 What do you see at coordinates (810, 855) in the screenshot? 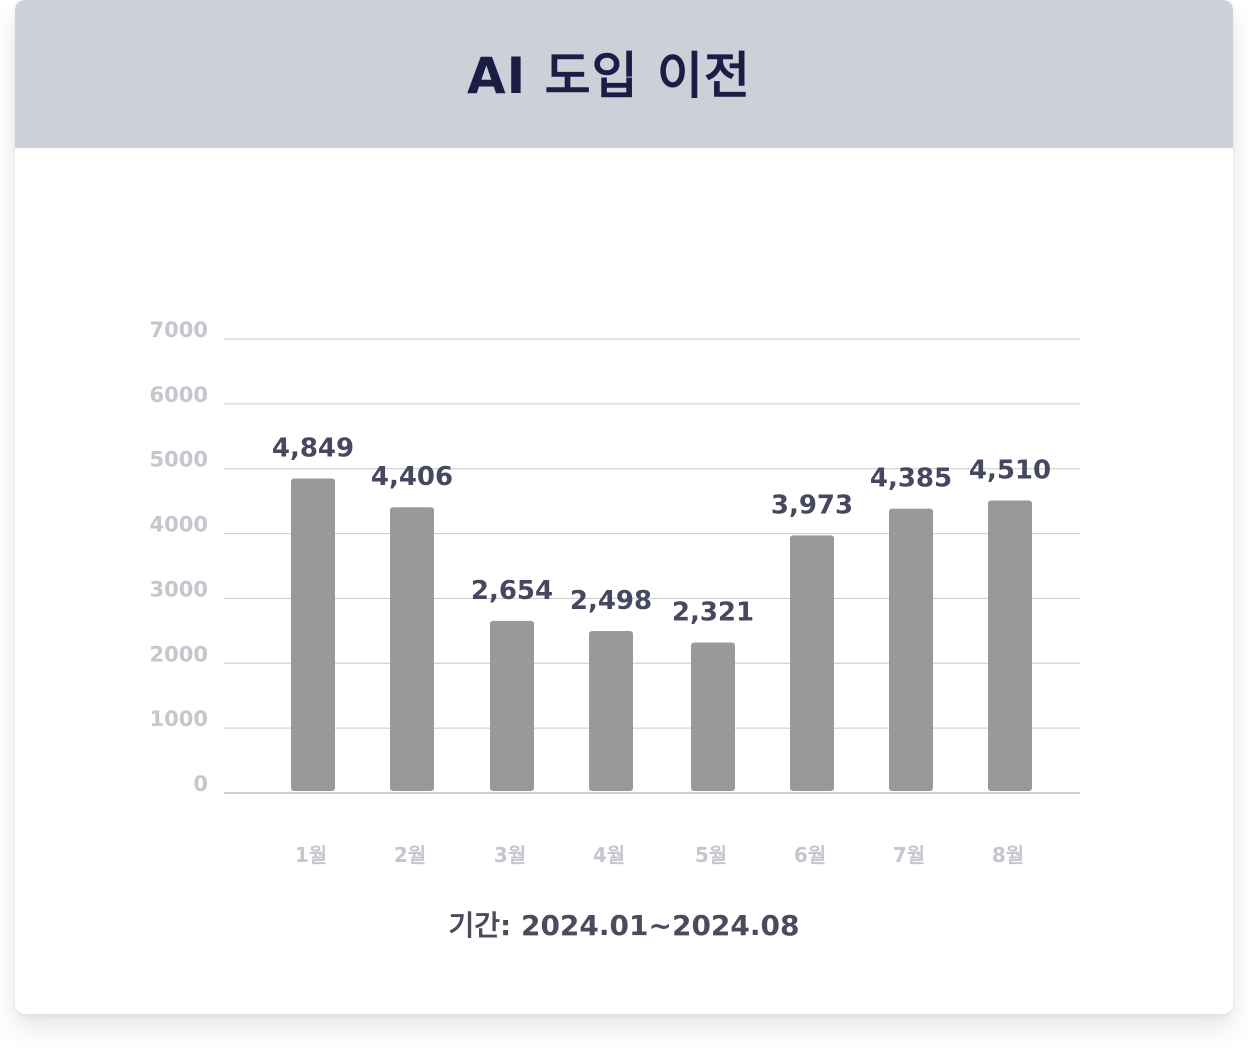
I see `x-tick-label-6월: 6월` at bounding box center [810, 855].